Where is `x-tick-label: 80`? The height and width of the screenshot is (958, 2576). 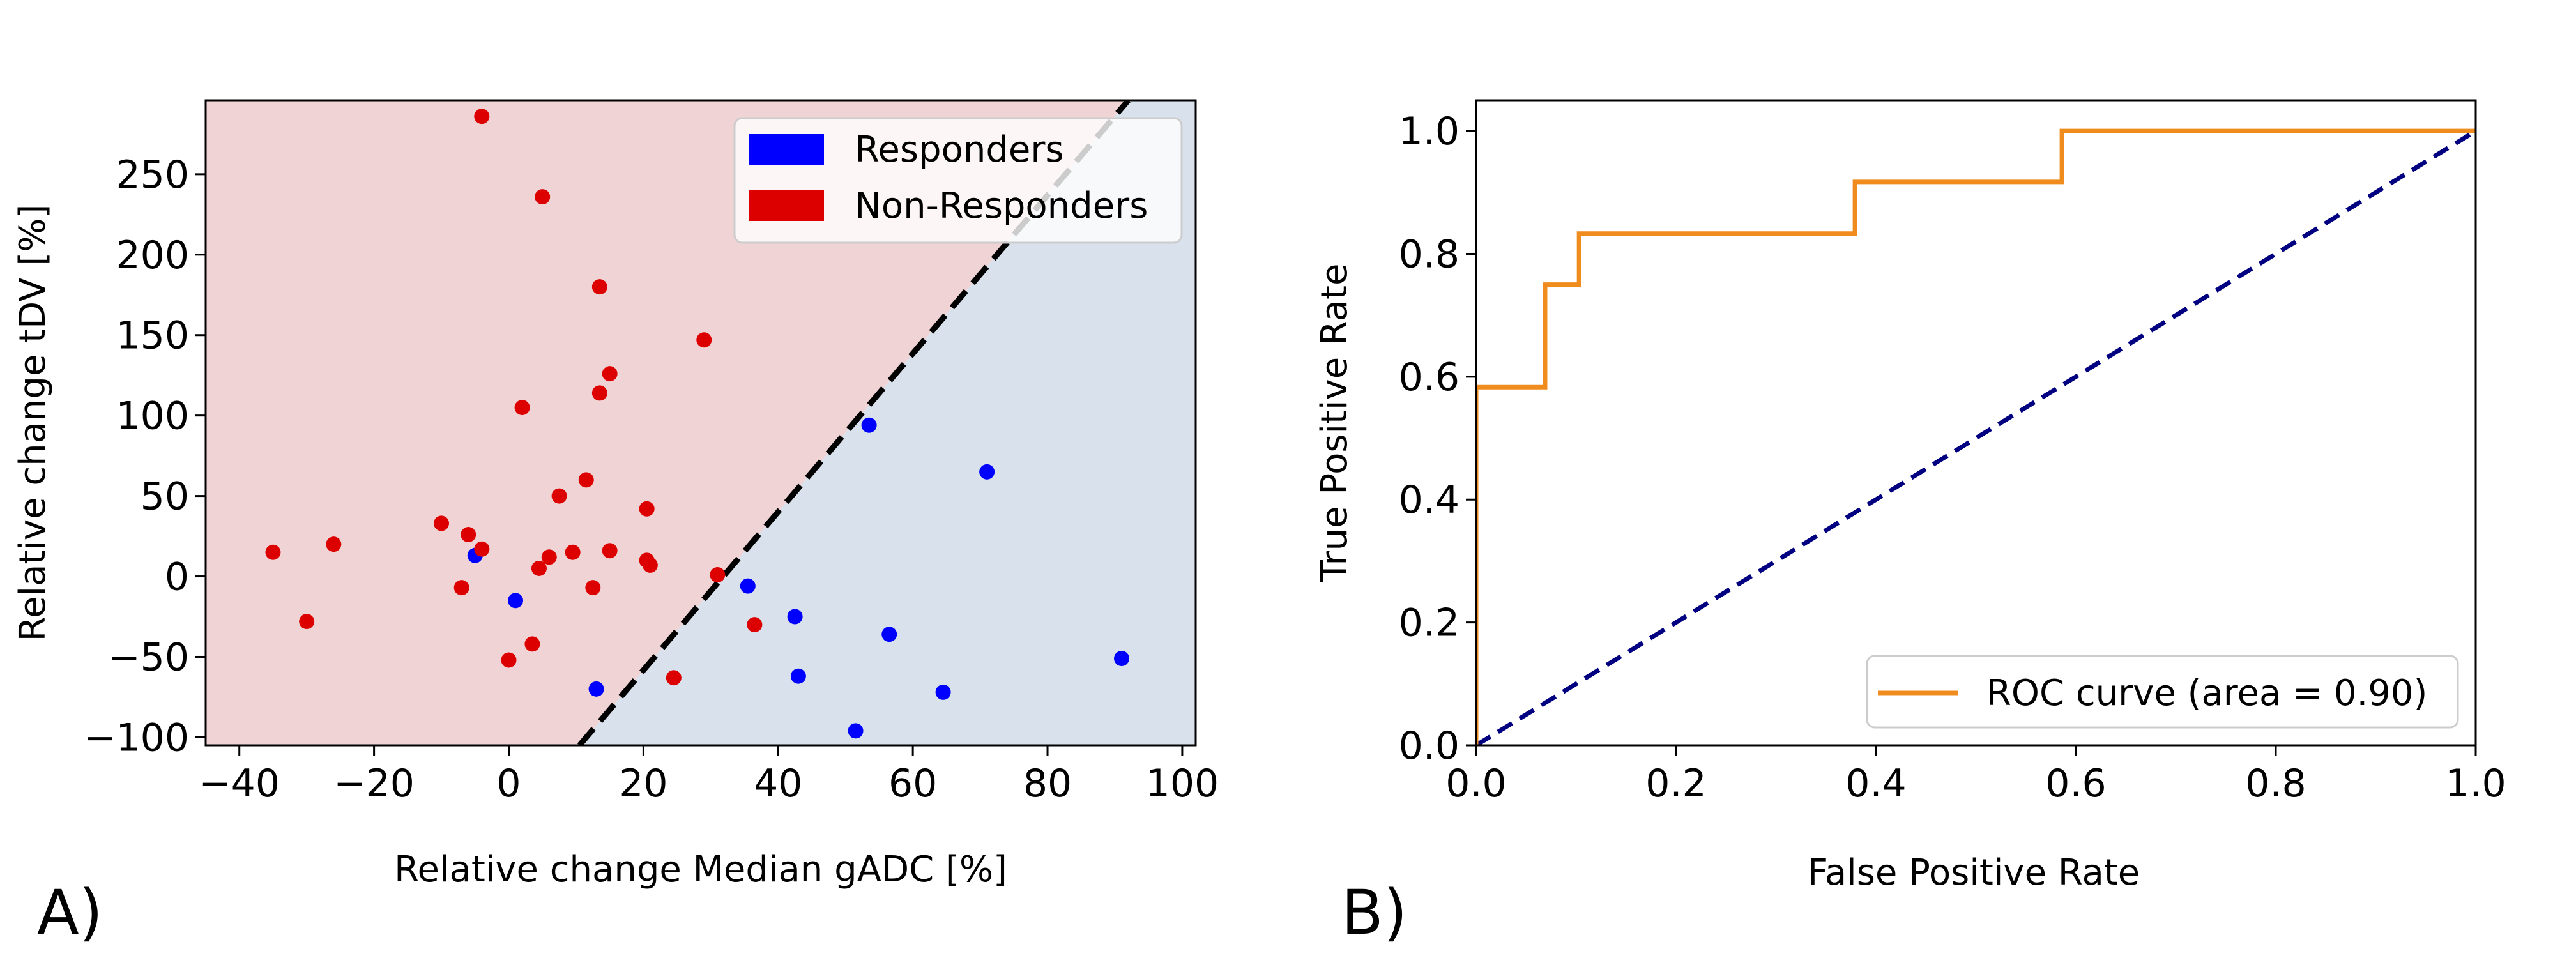
x-tick-label: 80 is located at coordinates (1047, 783).